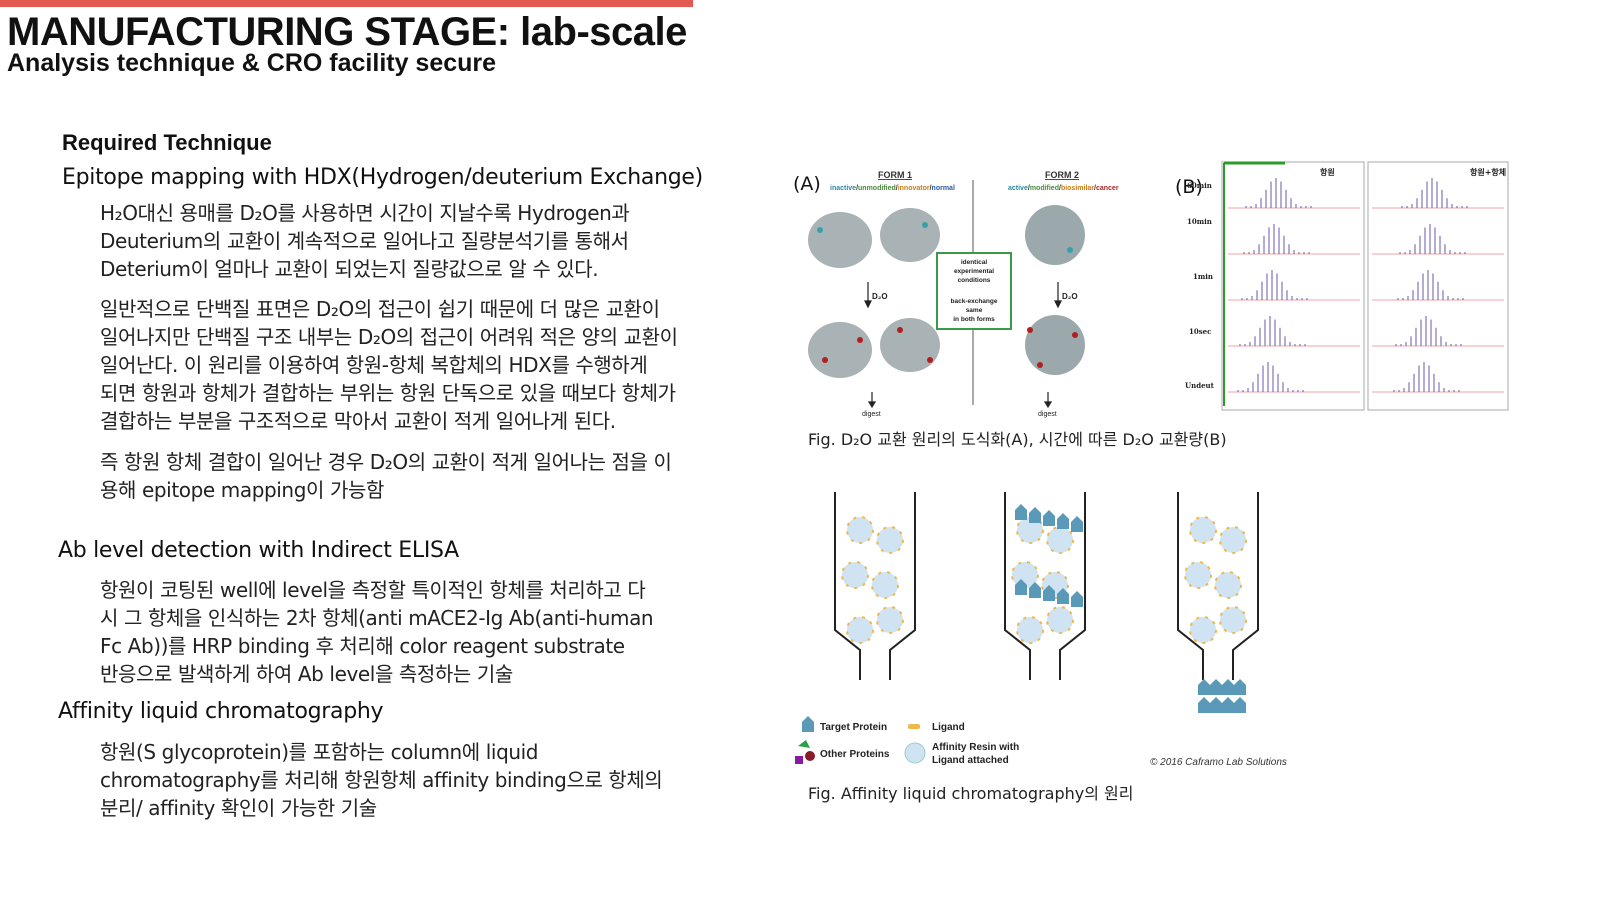 Image resolution: width=1600 pixels, height=900 pixels. I want to click on target-protein-icon, so click(808, 724).